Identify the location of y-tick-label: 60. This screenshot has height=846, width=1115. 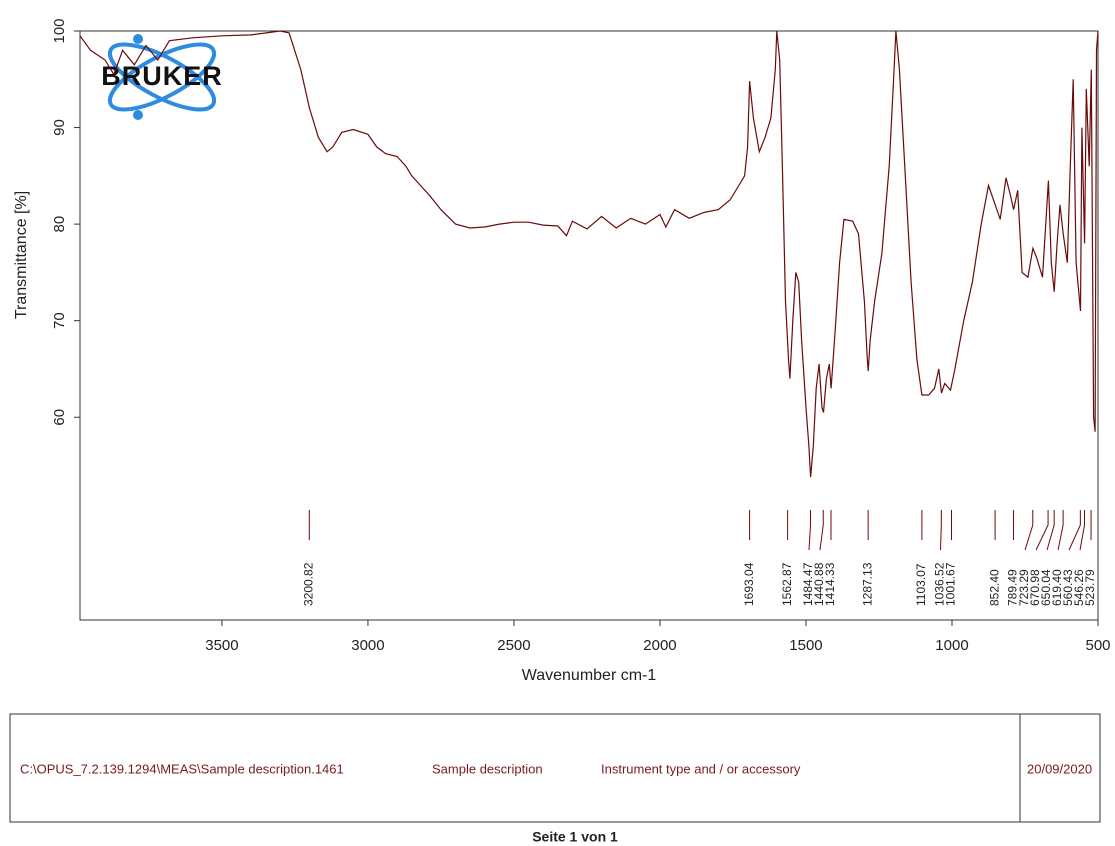
(59, 417).